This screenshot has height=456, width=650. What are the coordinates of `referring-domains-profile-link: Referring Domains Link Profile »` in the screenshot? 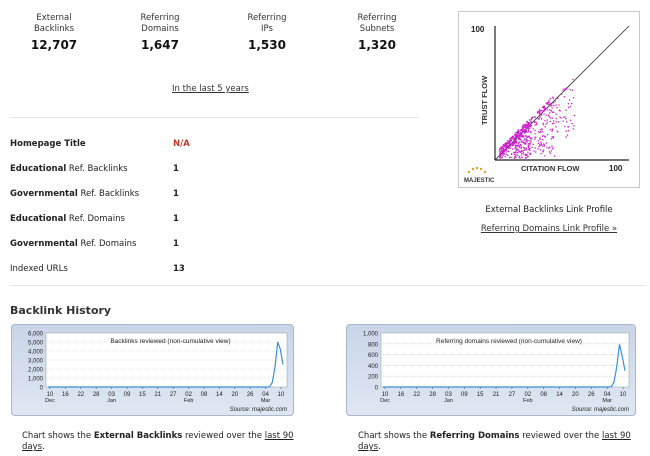 It's located at (549, 229).